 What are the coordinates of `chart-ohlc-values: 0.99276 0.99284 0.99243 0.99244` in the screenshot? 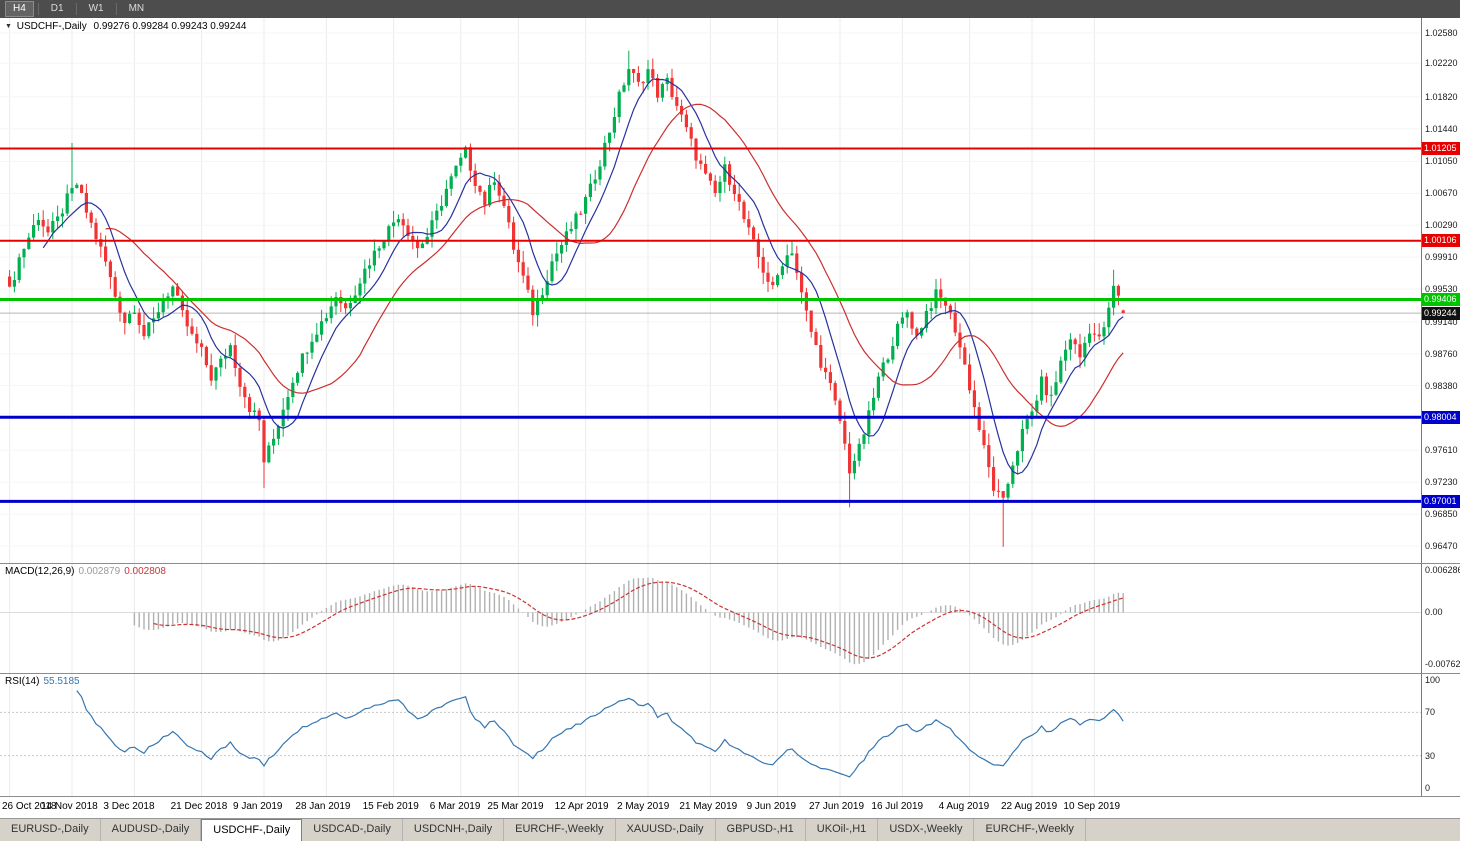 It's located at (170, 26).